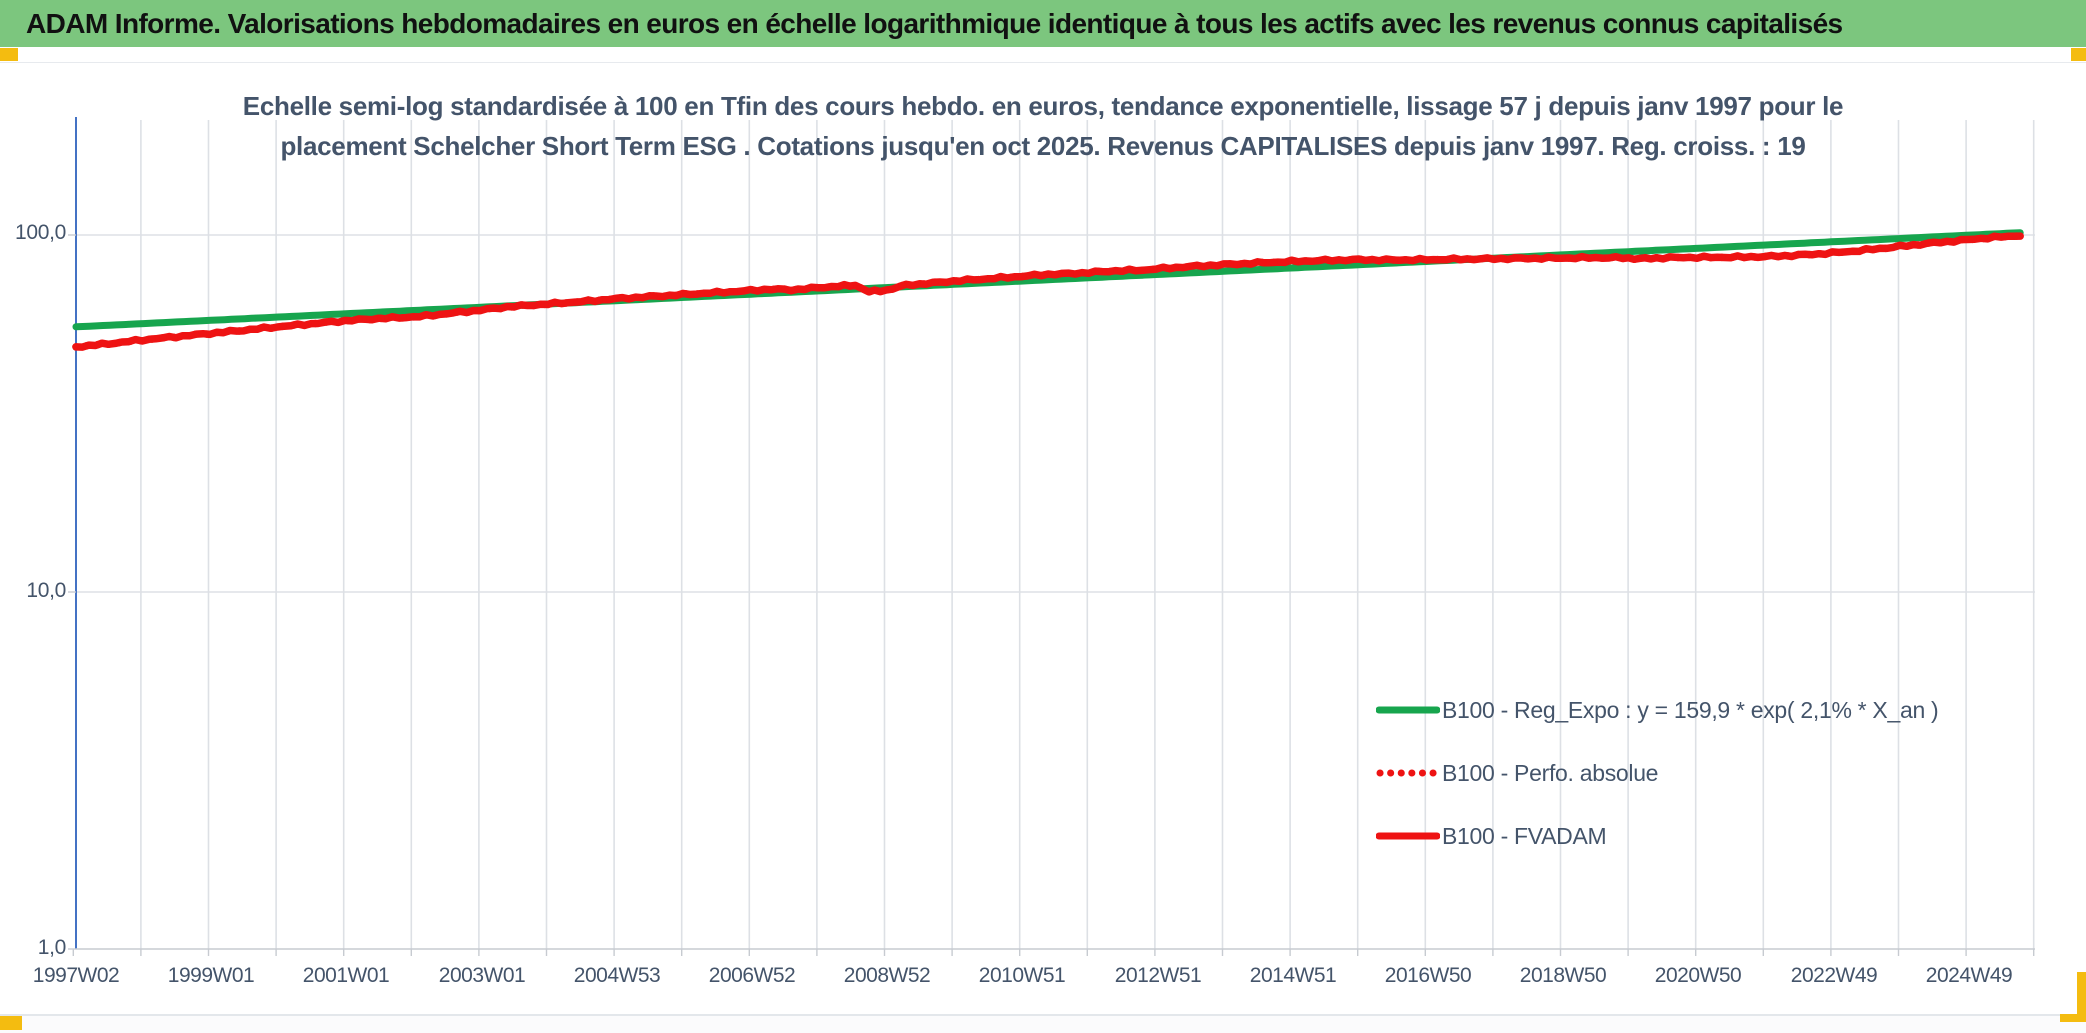  Describe the element at coordinates (1408, 710) in the screenshot. I see `green-solid-line-icon` at that location.